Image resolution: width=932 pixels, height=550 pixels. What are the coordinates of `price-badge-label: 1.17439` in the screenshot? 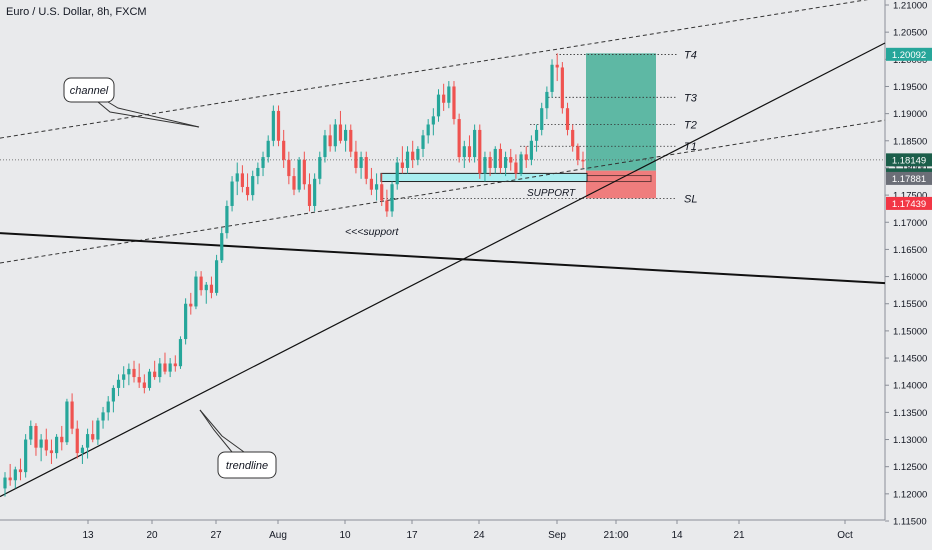 It's located at (909, 204).